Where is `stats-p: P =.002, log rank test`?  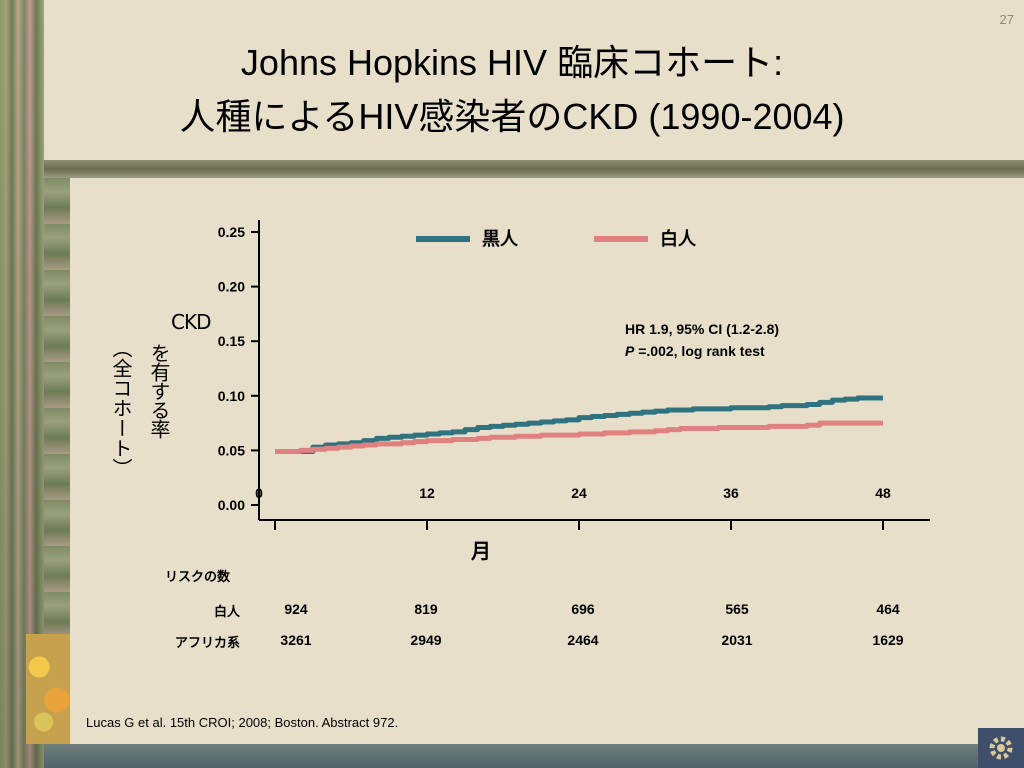 stats-p: P =.002, log rank test is located at coordinates (702, 351).